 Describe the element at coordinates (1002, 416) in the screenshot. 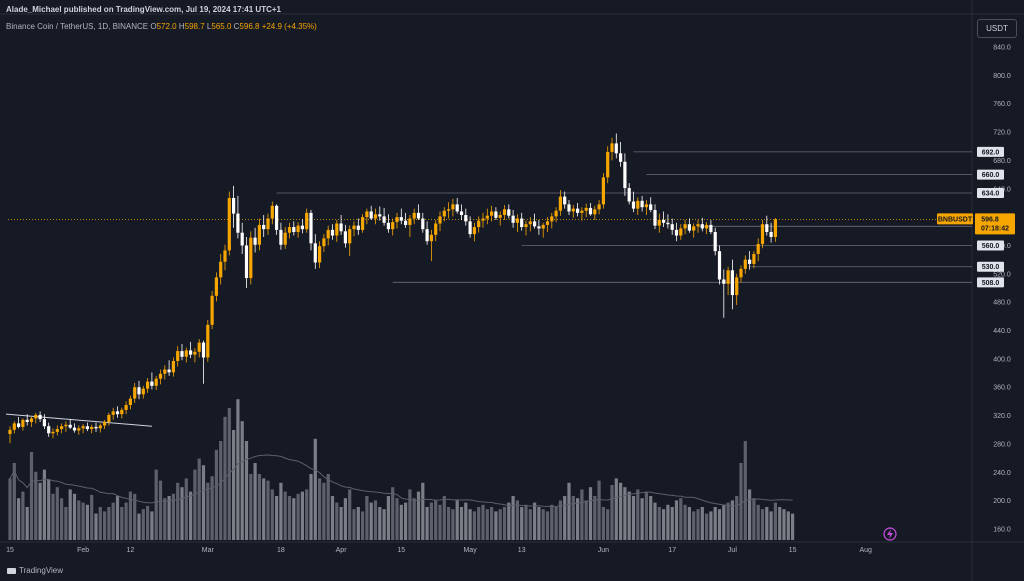

I see `y-tick-label: 320.0` at that location.